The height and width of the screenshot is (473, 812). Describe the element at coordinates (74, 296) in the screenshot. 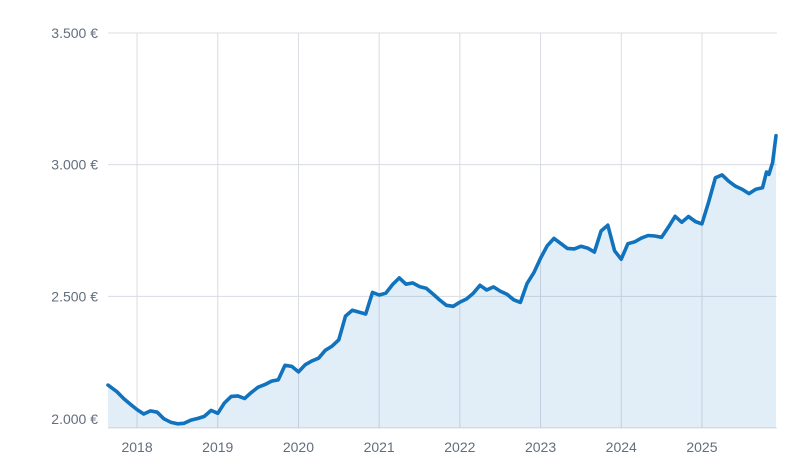

I see `y-tick-label: 2.500 €` at that location.